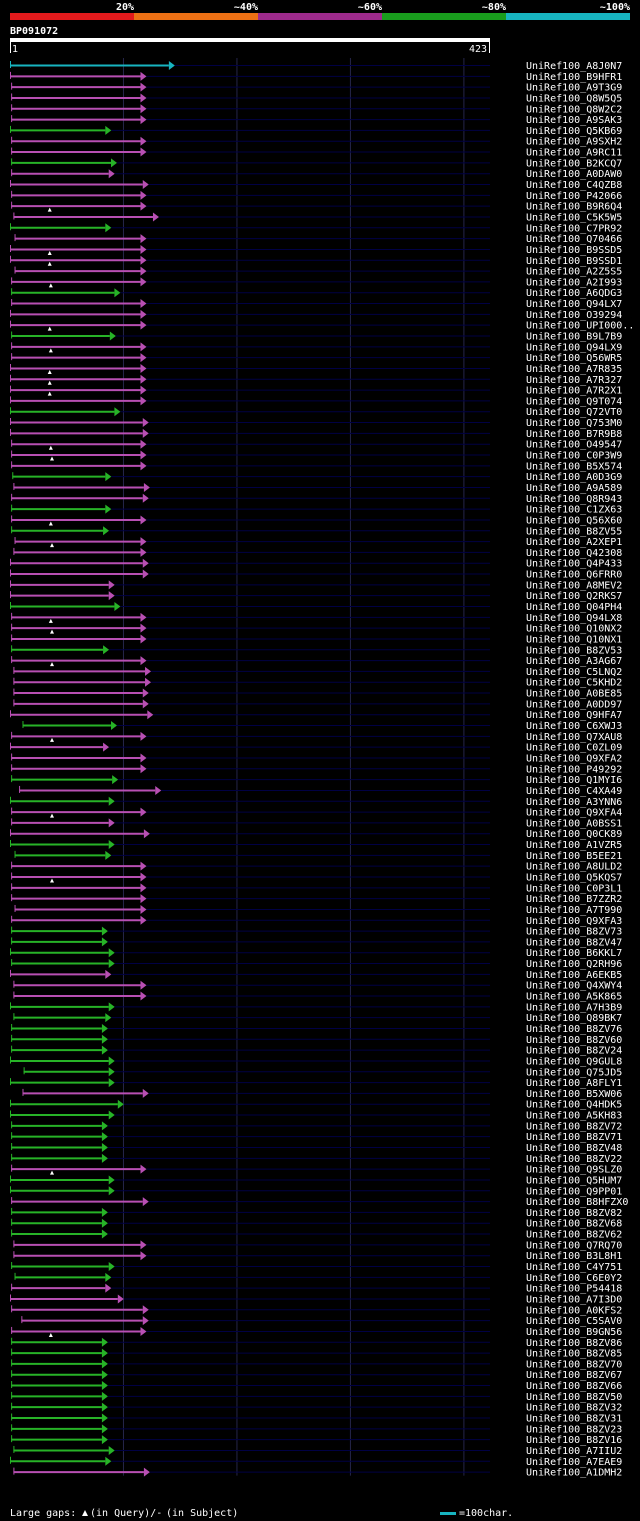  What do you see at coordinates (574, 1343) in the screenshot?
I see `hit-label: UniRef100_B8ZV86` at bounding box center [574, 1343].